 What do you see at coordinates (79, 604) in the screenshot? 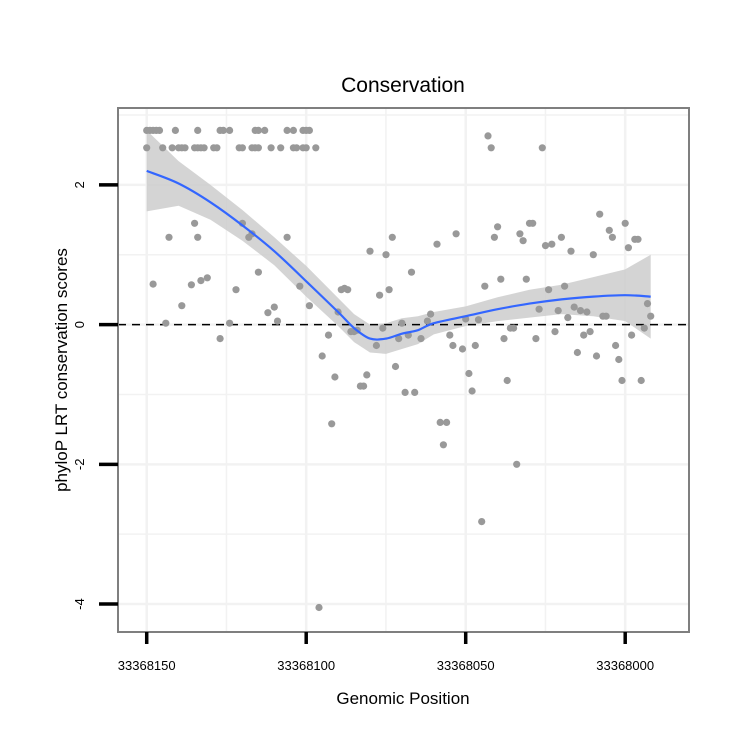
I see `y-tick-label: -4` at bounding box center [79, 604].